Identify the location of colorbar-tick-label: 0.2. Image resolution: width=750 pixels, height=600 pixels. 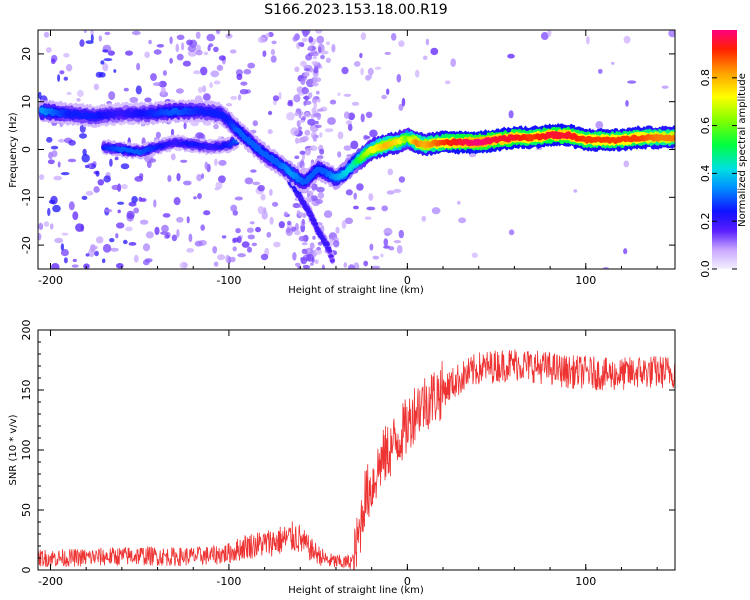
(705, 221).